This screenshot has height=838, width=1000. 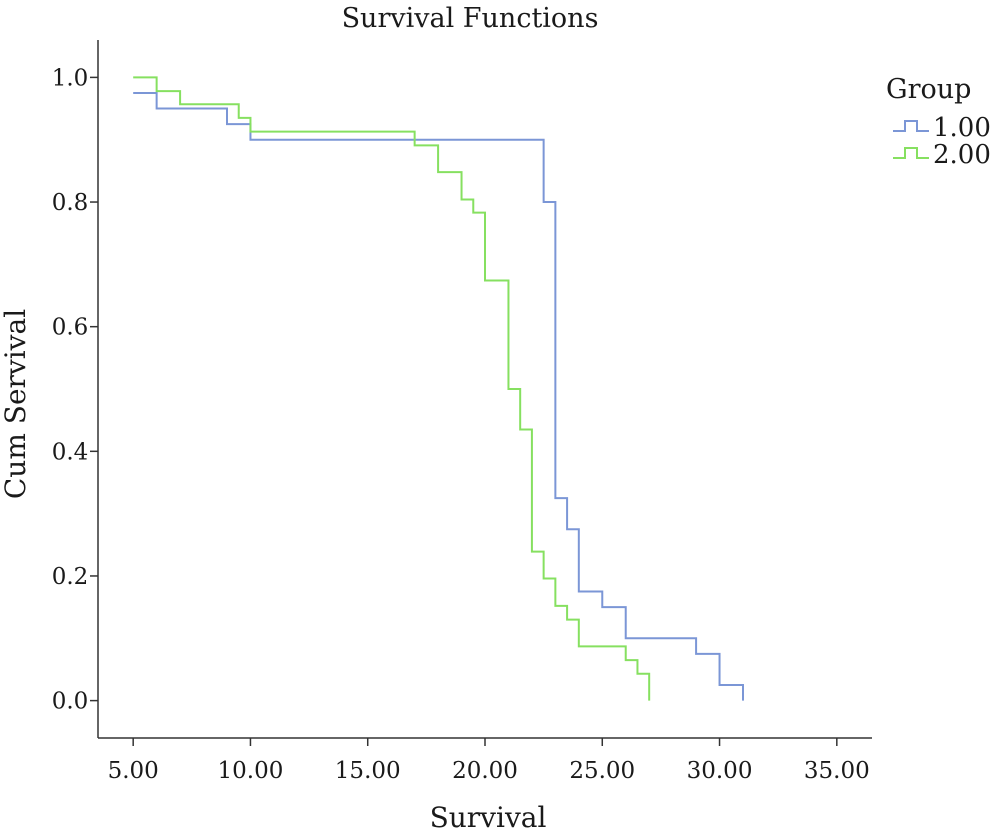 What do you see at coordinates (70, 452) in the screenshot?
I see `y-tick-label: 0.4` at bounding box center [70, 452].